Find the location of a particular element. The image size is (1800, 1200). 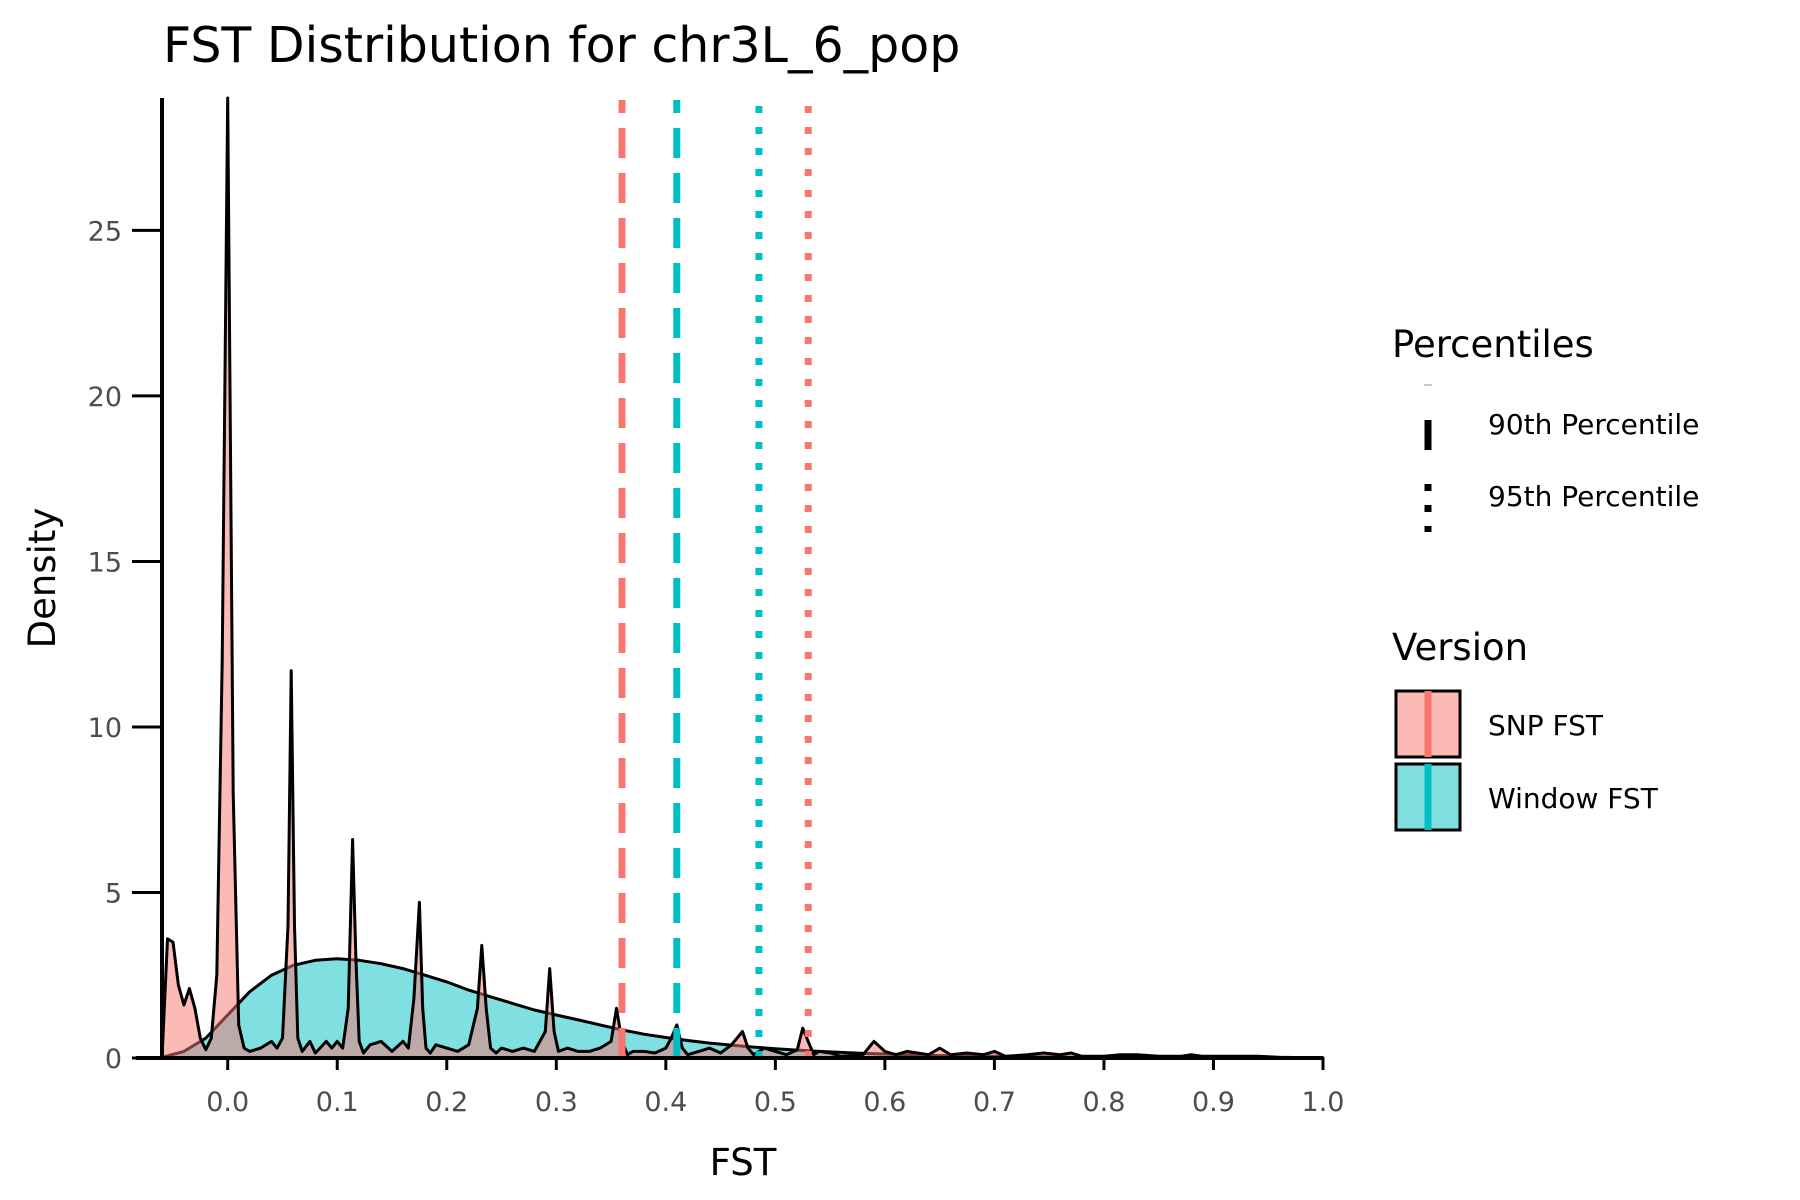

x-tick-label: 0.5 is located at coordinates (775, 1102).